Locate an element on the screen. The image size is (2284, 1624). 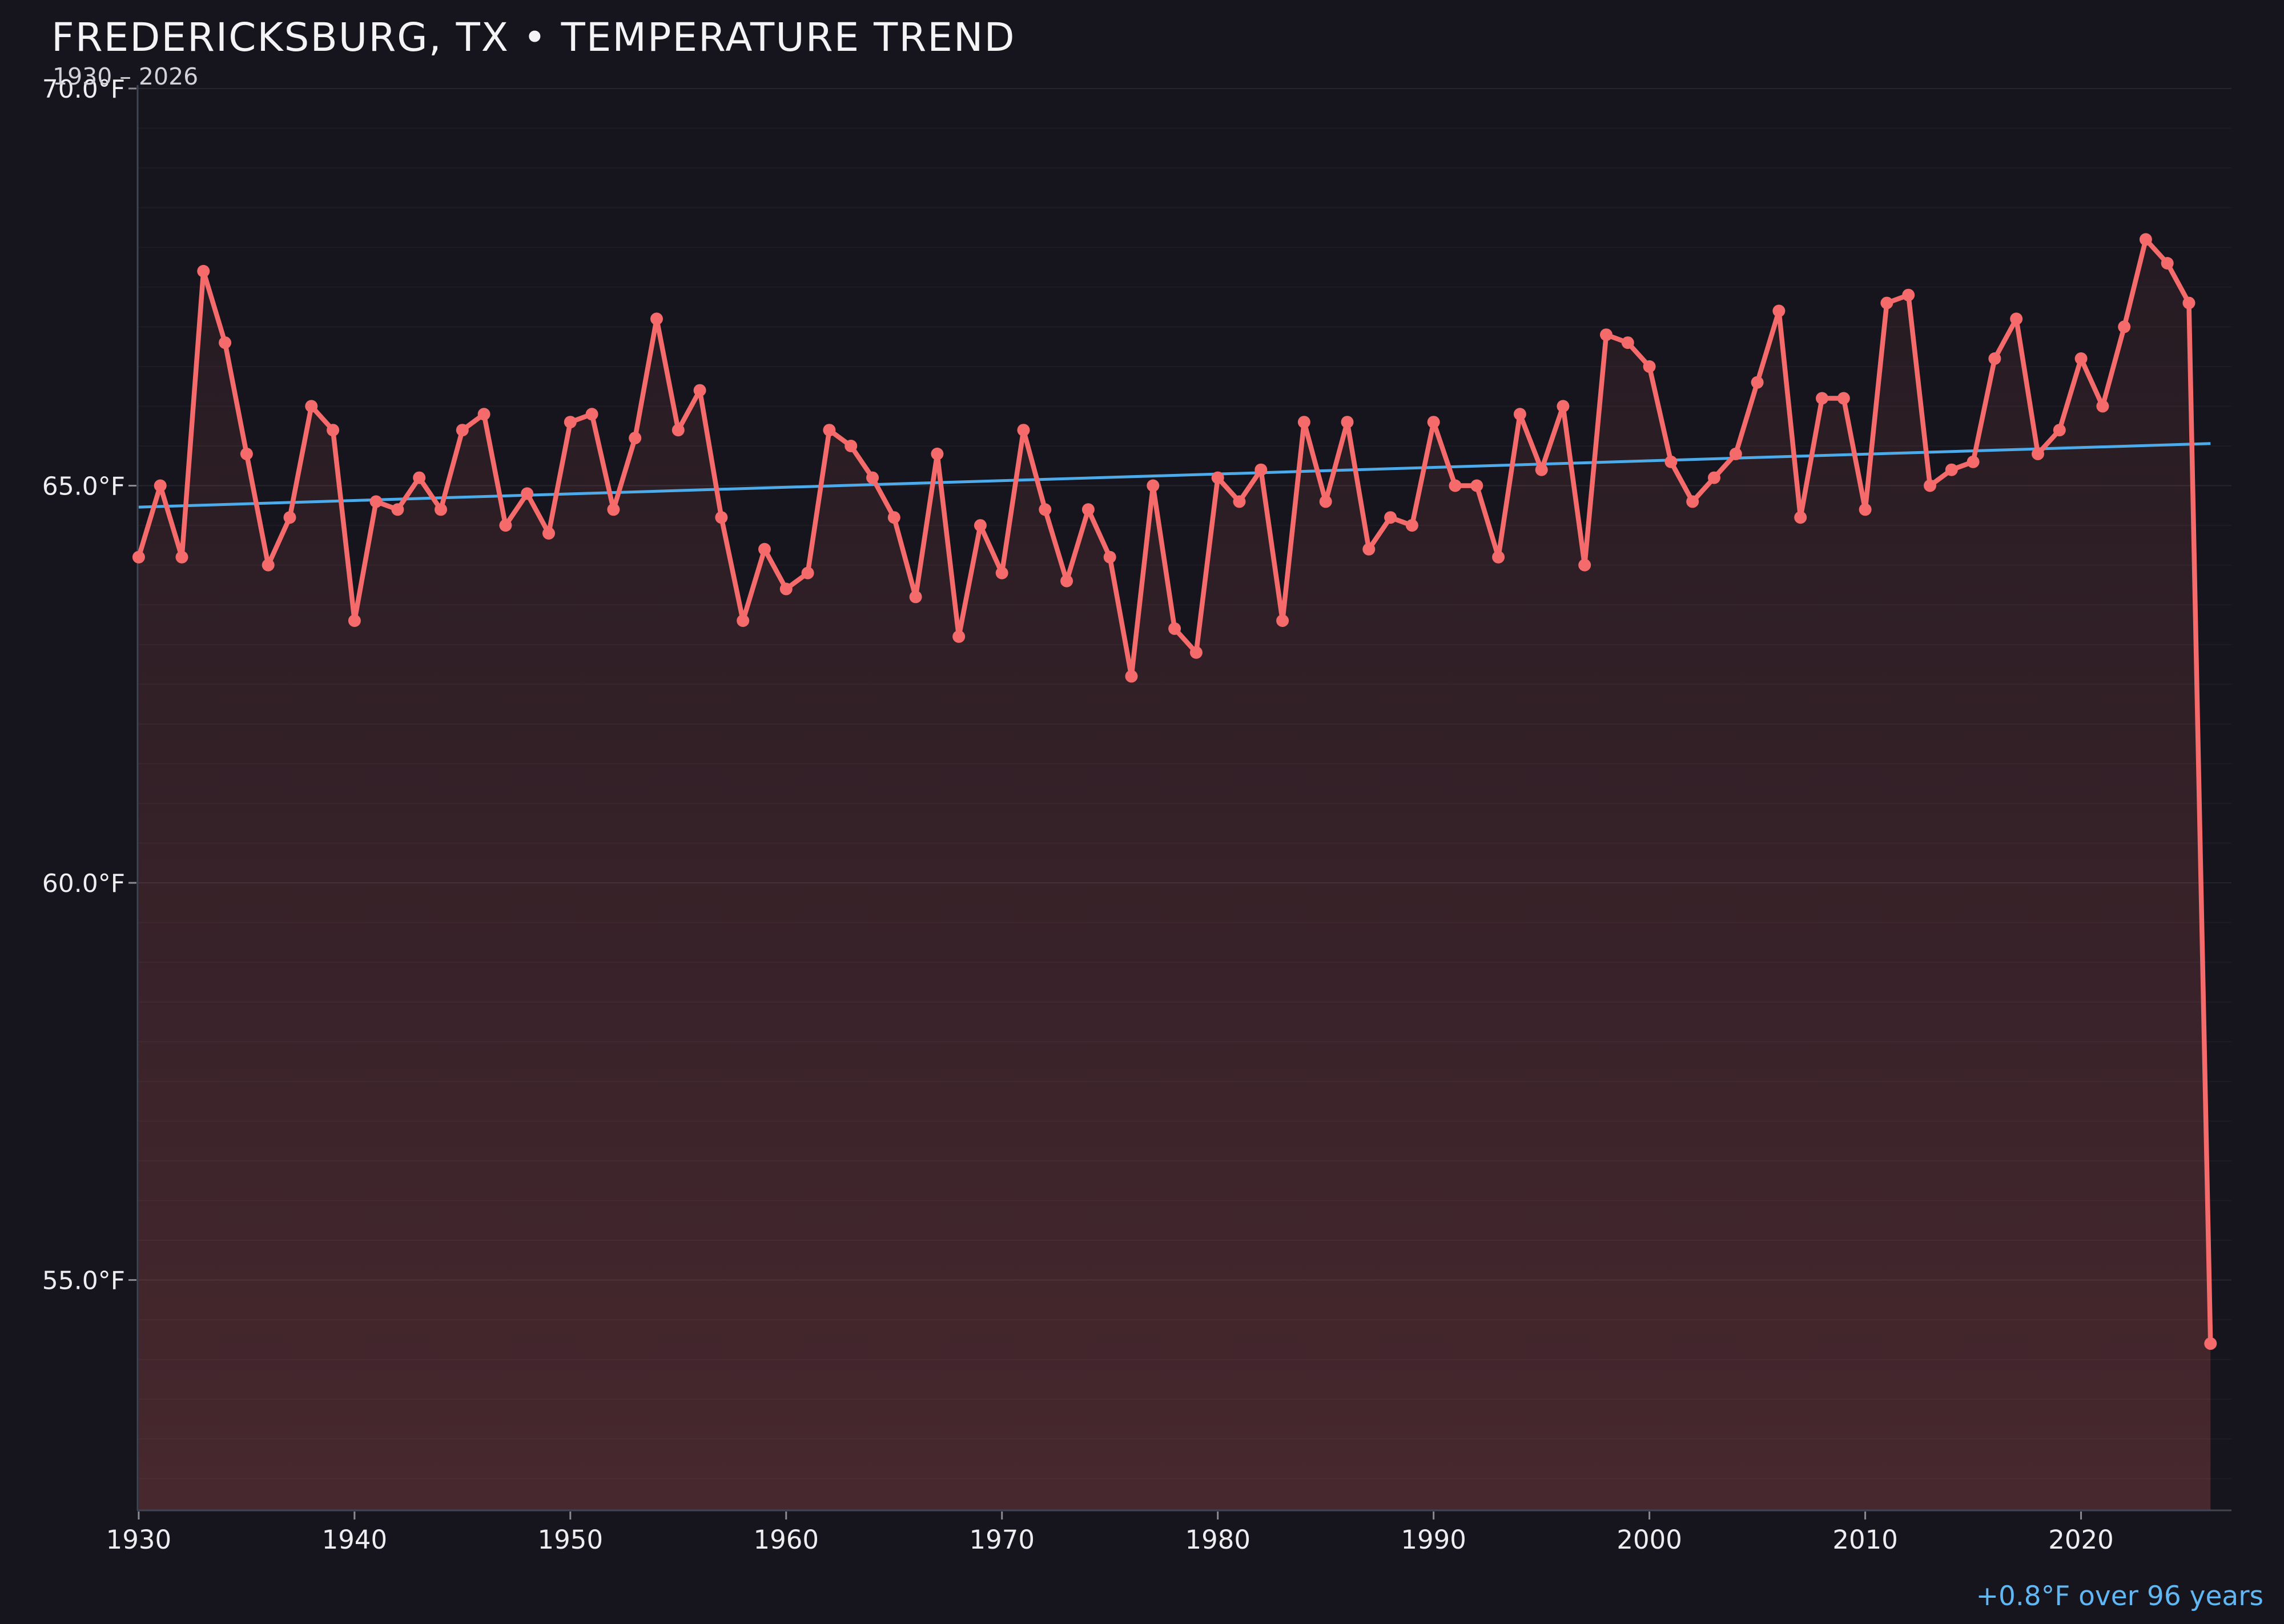
page-title: FREDERICKSBURG, TX • TEMPERATURE TREND is located at coordinates (533, 38).